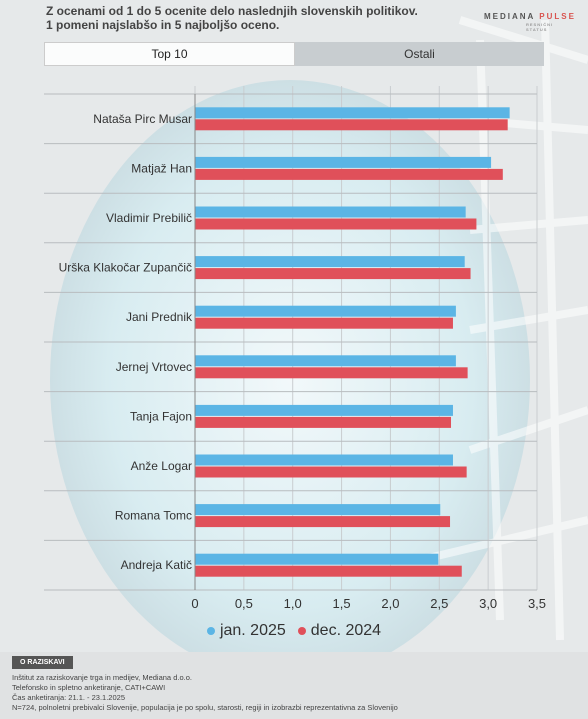 Image resolution: width=588 pixels, height=719 pixels. Describe the element at coordinates (346, 630) in the screenshot. I see `legend-label-dec-2024: dec. 2024` at that location.